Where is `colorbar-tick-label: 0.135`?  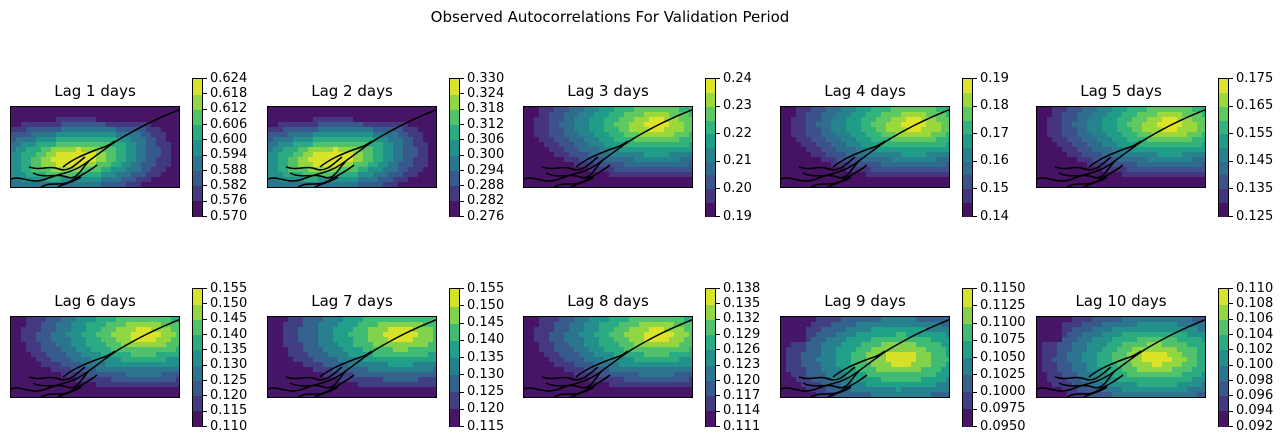 colorbar-tick-label: 0.135 is located at coordinates (229, 349).